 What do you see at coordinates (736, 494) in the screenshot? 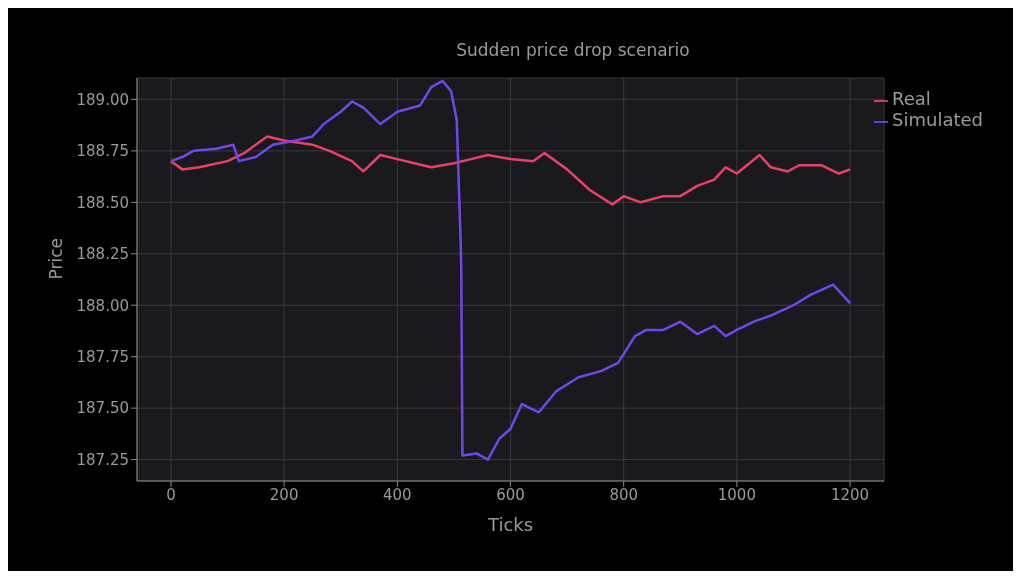
I see `x-tick-label: 1000` at bounding box center [736, 494].